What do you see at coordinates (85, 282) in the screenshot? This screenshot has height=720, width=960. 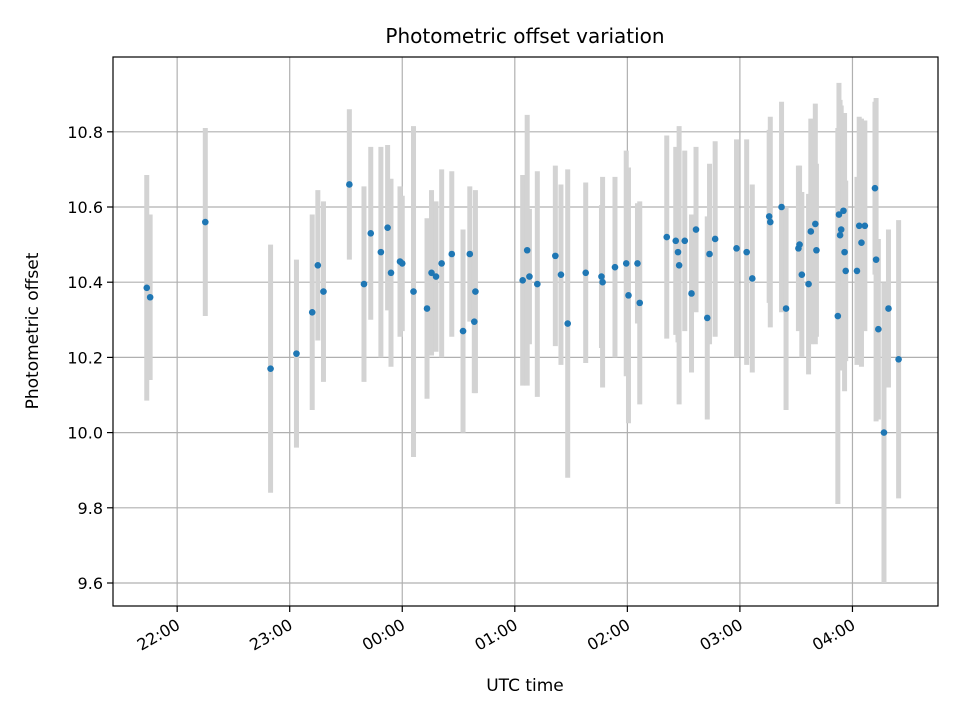 I see `y-tick-label: 10.4` at bounding box center [85, 282].